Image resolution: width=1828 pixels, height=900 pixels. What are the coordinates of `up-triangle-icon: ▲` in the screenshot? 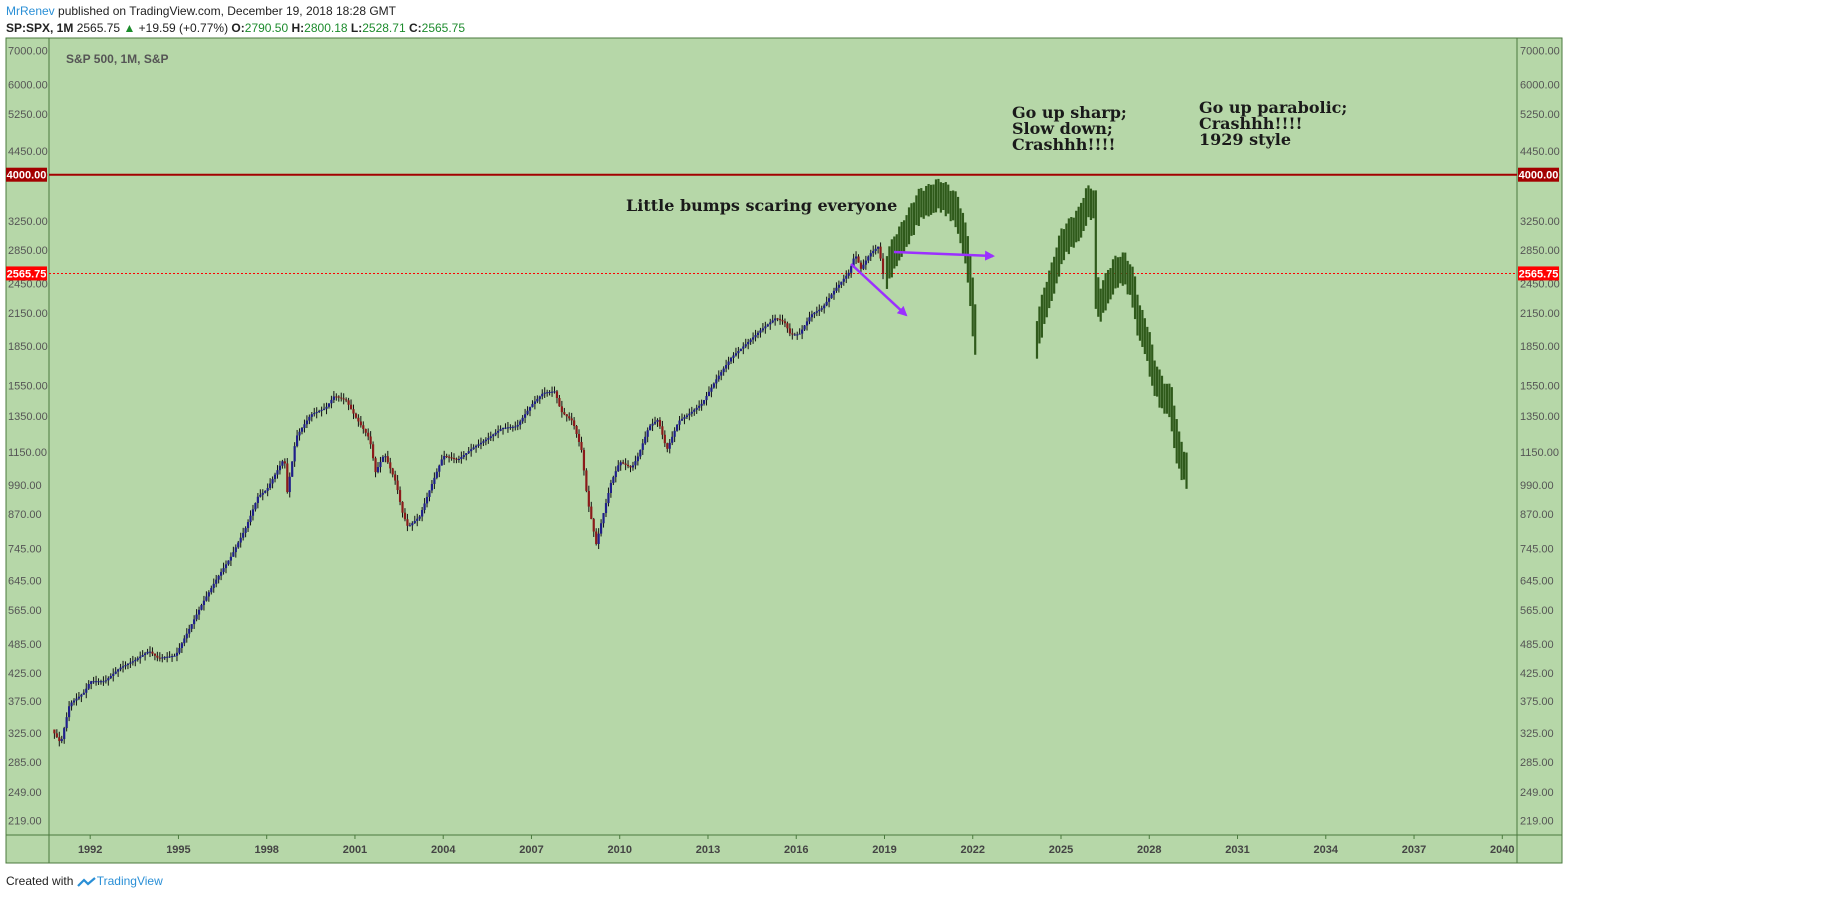 It's located at (129, 28).